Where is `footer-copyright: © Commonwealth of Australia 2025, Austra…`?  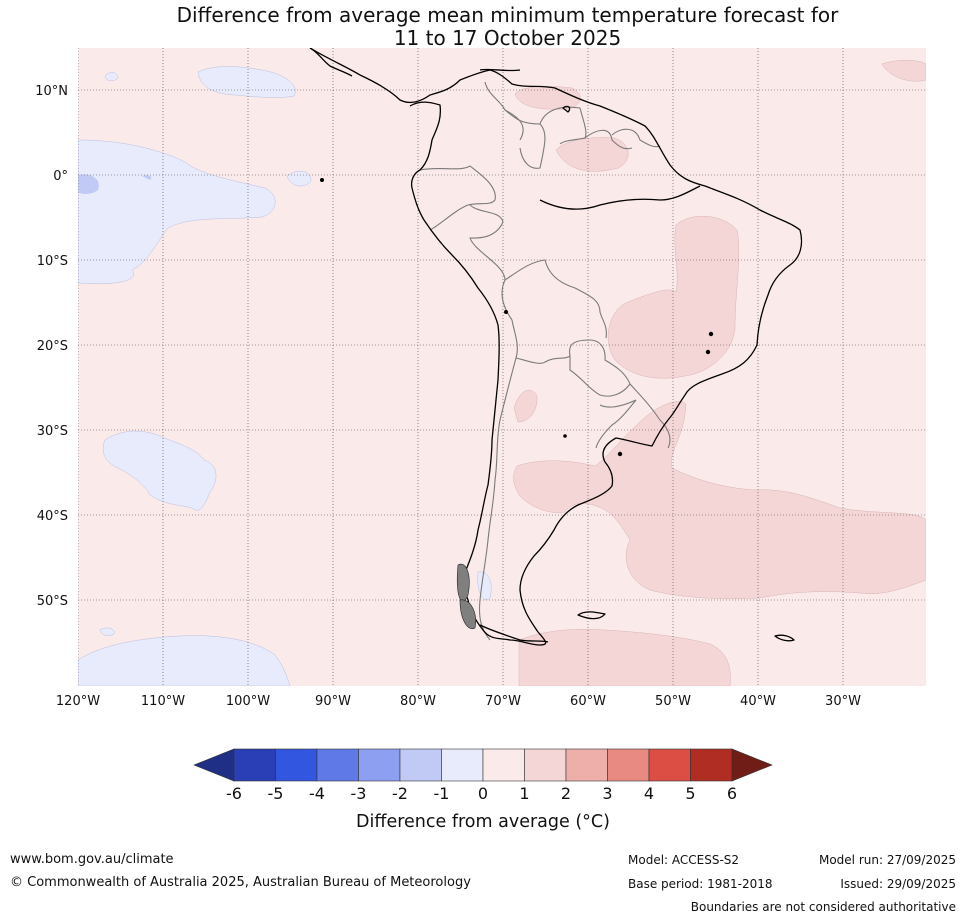 footer-copyright: © Commonwealth of Australia 2025, Austra… is located at coordinates (240, 882).